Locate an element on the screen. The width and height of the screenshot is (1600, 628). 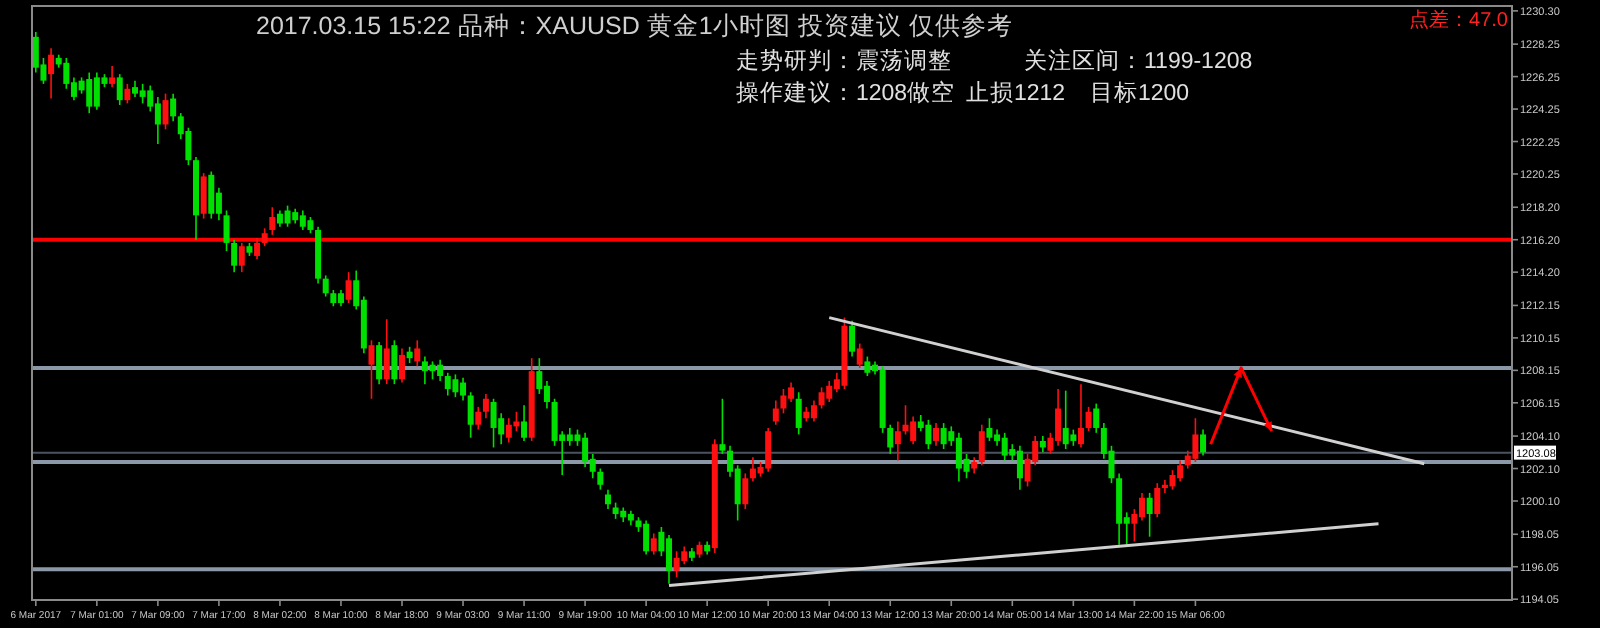
annotation: 操作建议：1208做空 is located at coordinates (846, 92).